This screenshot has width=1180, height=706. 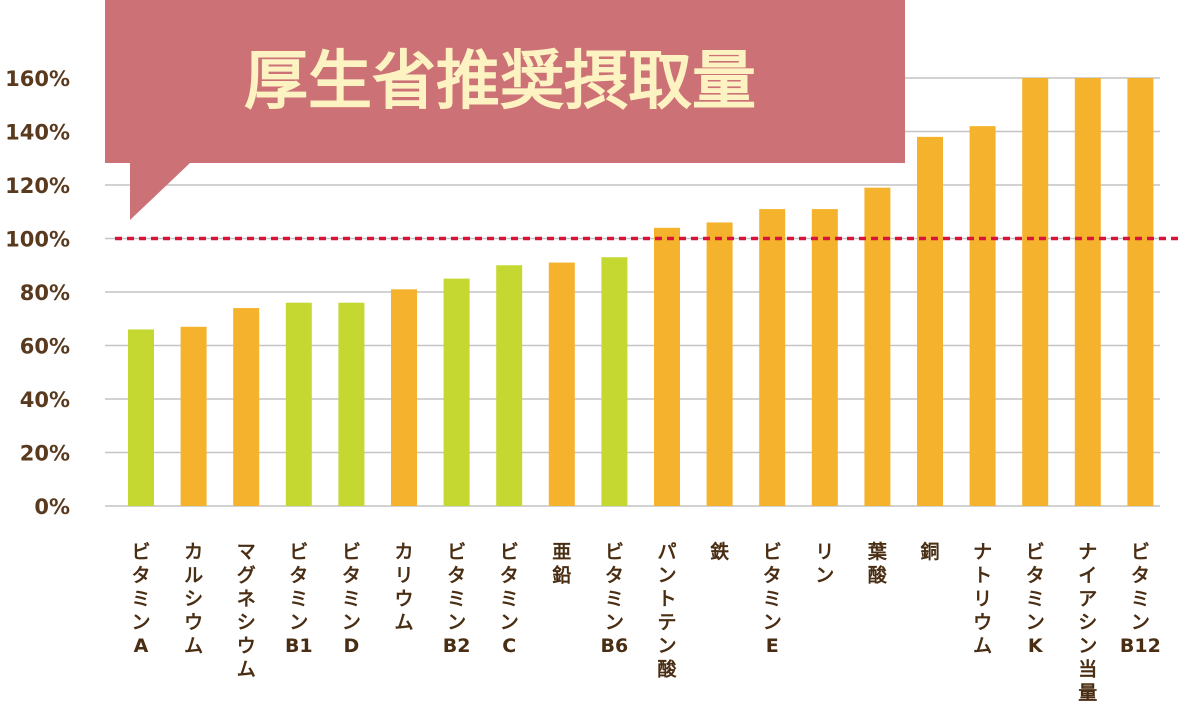 What do you see at coordinates (37, 186) in the screenshot?
I see `y-tick-label: 120%` at bounding box center [37, 186].